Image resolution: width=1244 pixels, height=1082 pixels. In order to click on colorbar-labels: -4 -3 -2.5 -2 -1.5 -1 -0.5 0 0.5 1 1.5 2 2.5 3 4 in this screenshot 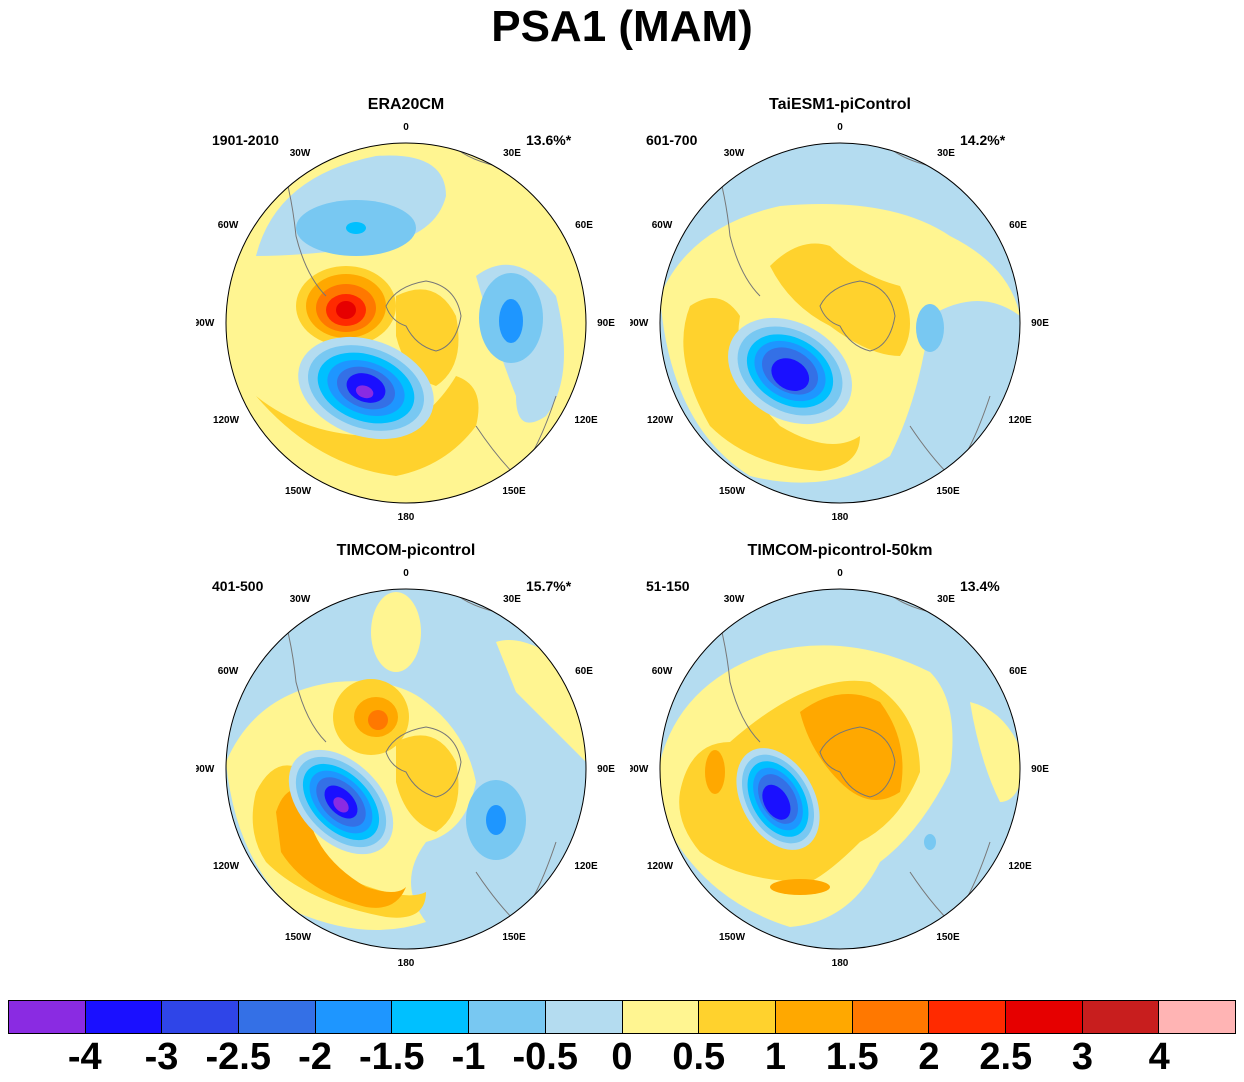, I will do `click(622, 1059)`.